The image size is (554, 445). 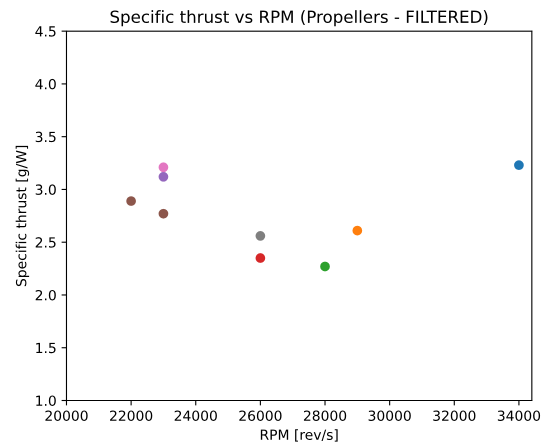 What do you see at coordinates (45, 84) in the screenshot?
I see `y-tick-label: 4.0` at bounding box center [45, 84].